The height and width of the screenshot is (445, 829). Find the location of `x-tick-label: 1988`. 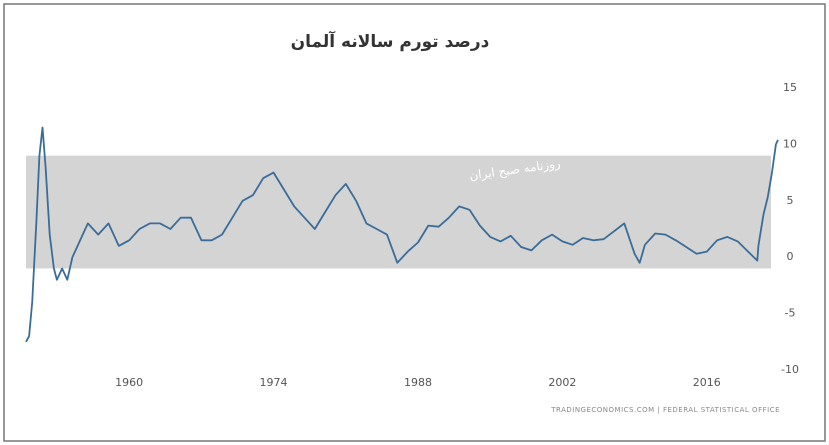

x-tick-label: 1988 is located at coordinates (418, 382).